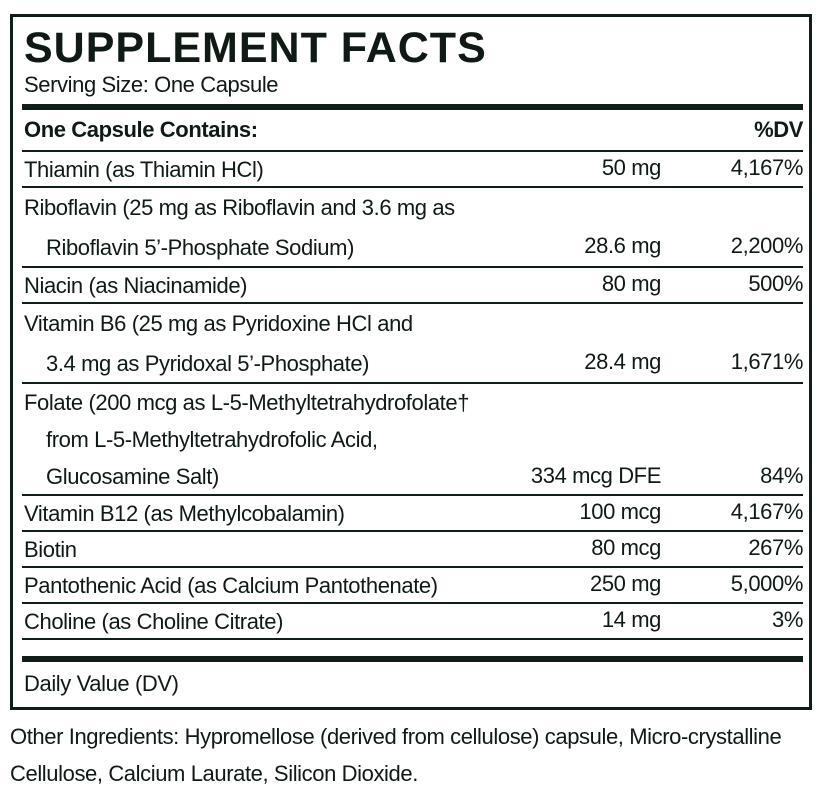 The width and height of the screenshot is (830, 808). Describe the element at coordinates (184, 513) in the screenshot. I see `nutrient-name-line: Vitamin B12 (as Methylcobalamin)` at that location.